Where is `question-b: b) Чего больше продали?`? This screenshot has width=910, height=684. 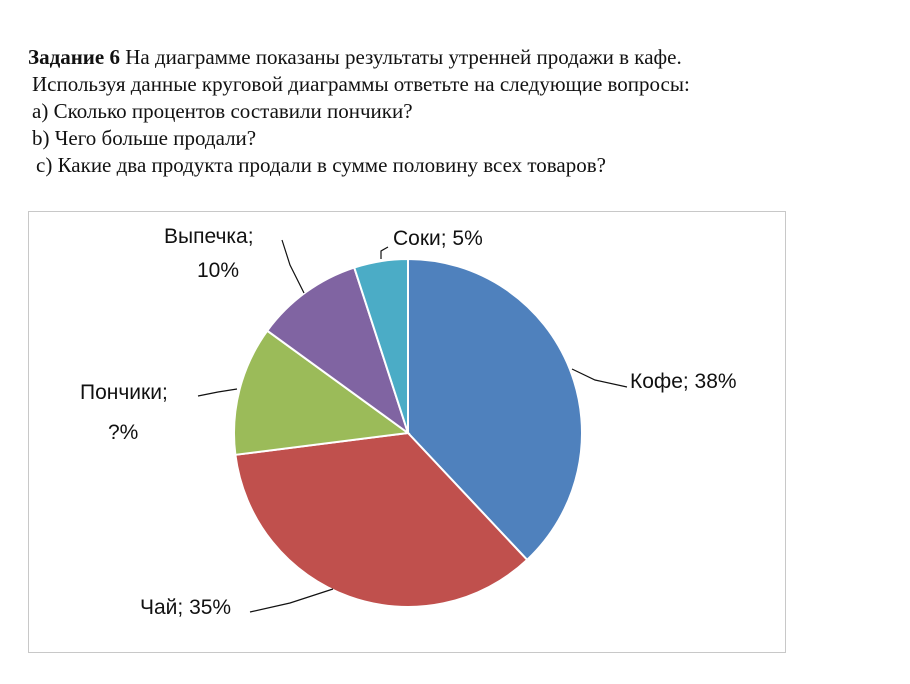
question-b: b) Чего больше продали? is located at coordinates (144, 138).